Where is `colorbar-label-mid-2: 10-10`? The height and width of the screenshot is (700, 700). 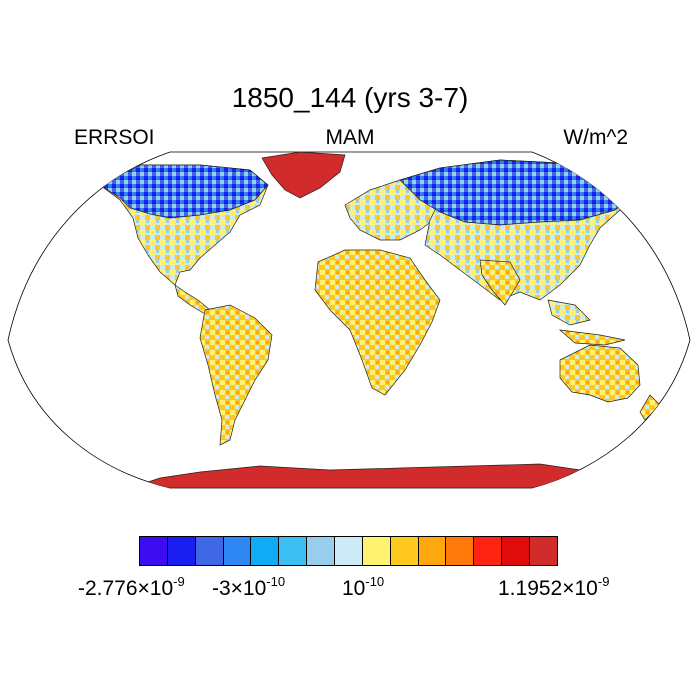 colorbar-label-mid-2: 10-10 is located at coordinates (363, 587).